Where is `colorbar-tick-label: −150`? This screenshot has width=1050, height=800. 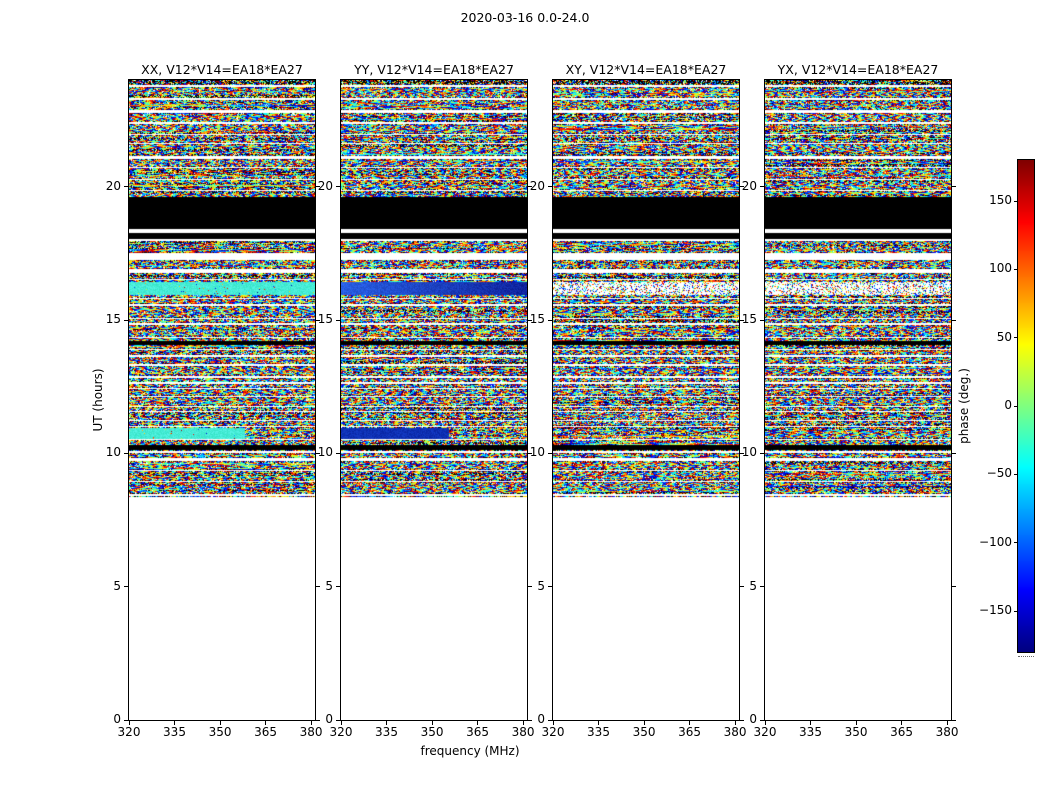
colorbar-tick-label: −150 is located at coordinates (995, 610).